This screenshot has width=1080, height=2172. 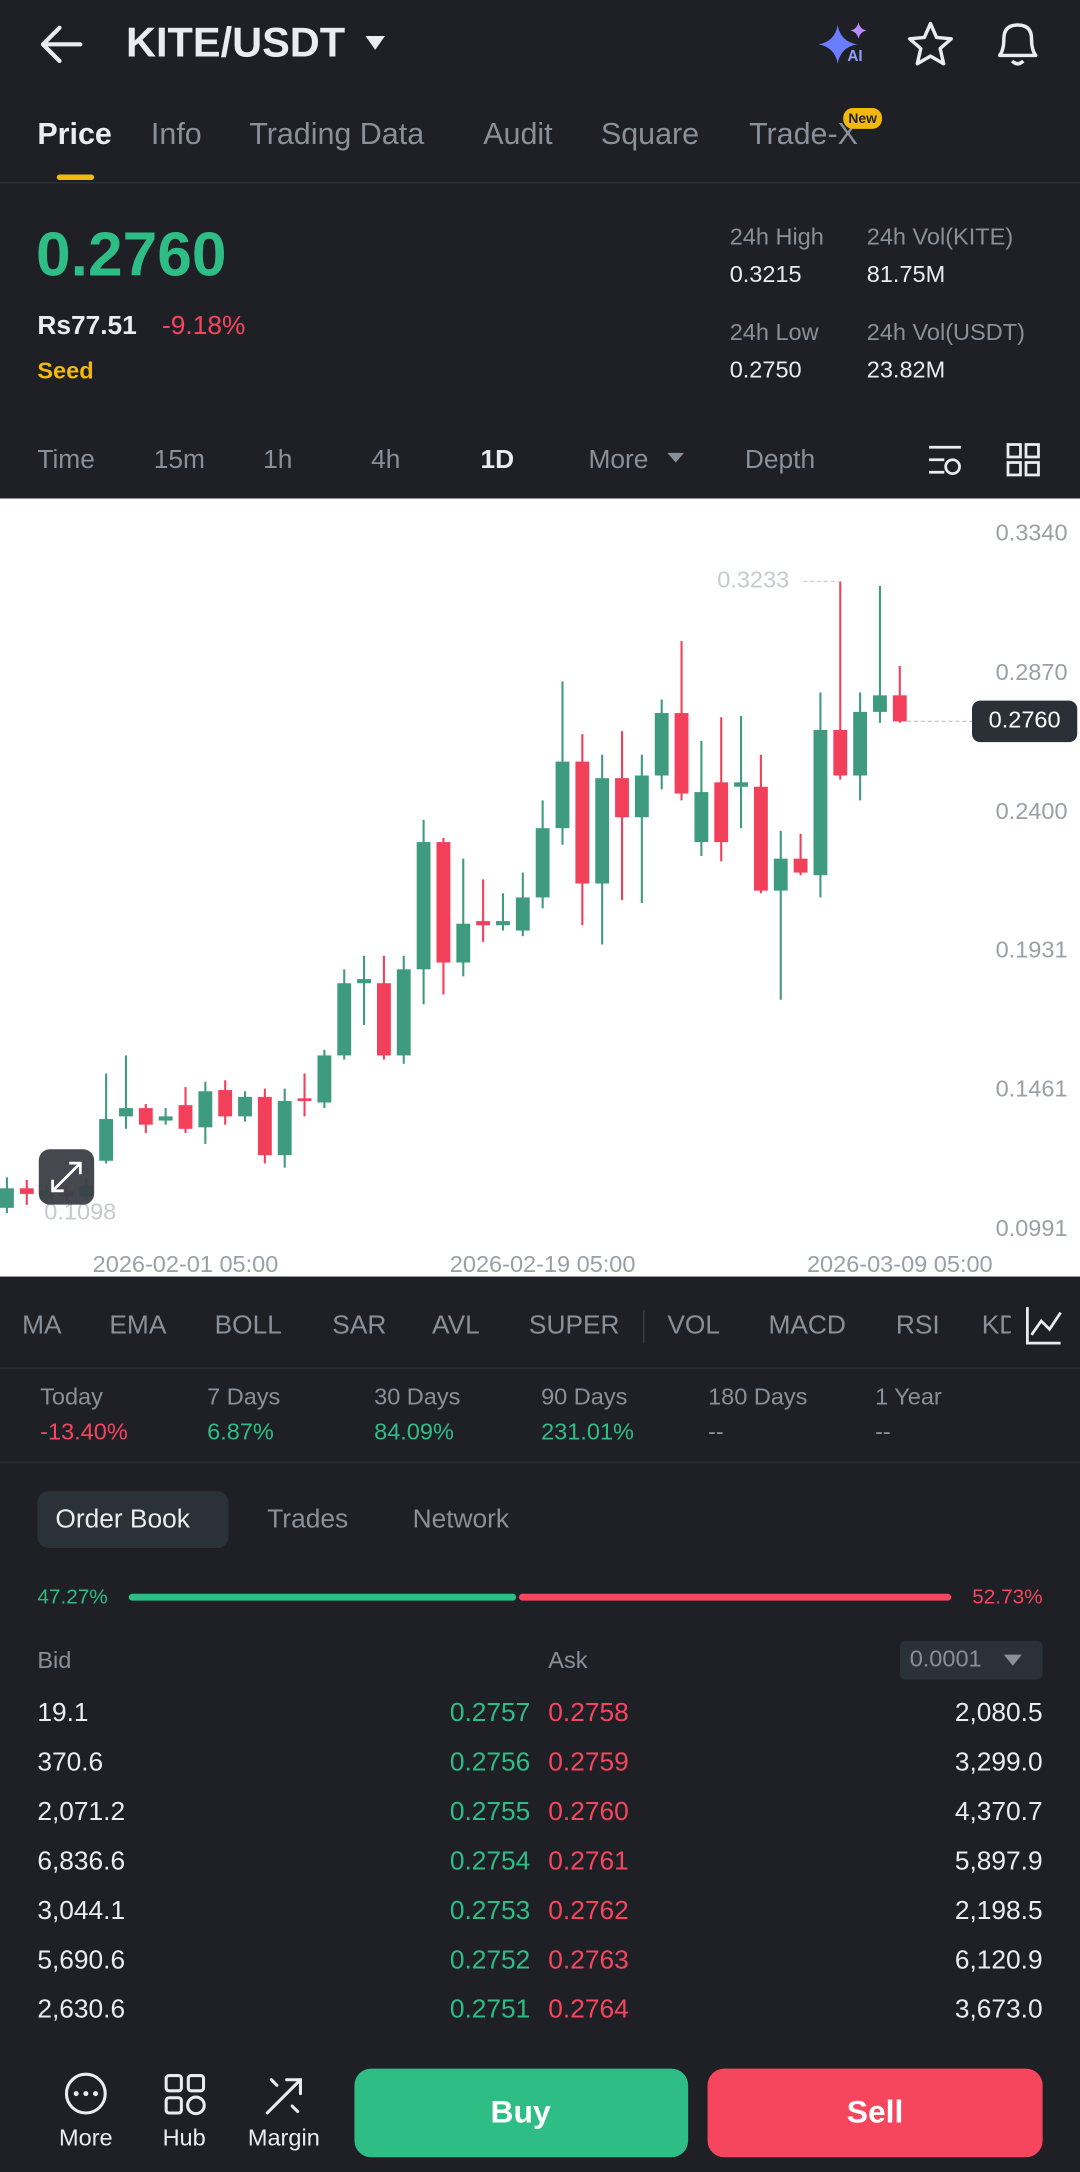 I want to click on last-price-box, so click(x=1025, y=721).